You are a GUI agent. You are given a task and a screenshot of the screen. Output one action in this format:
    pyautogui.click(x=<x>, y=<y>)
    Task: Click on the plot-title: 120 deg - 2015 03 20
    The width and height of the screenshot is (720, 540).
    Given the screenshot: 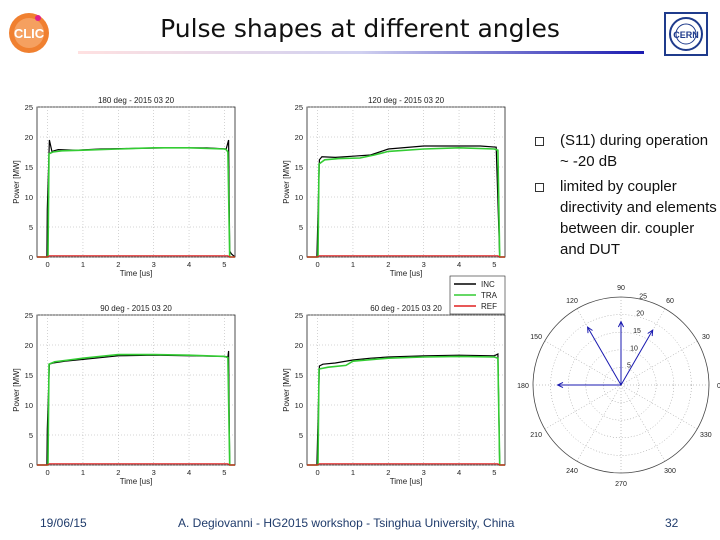 What is the action you would take?
    pyautogui.click(x=406, y=100)
    